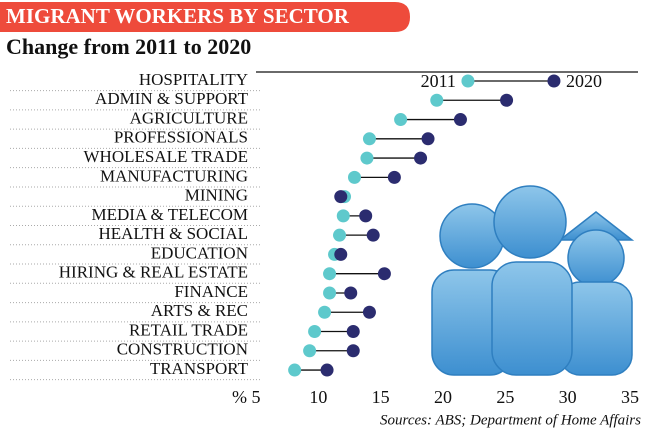 This screenshot has height=436, width=649. Describe the element at coordinates (170, 214) in the screenshot. I see `category-label: MEDIA & TELECOM` at that location.